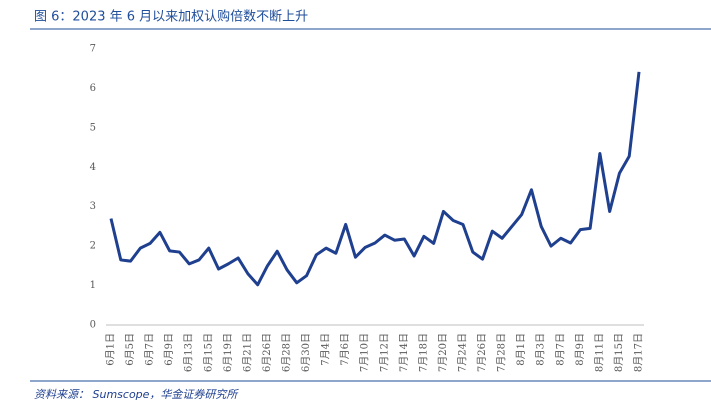  I want to click on y-tick-label: 2, so click(93, 246).